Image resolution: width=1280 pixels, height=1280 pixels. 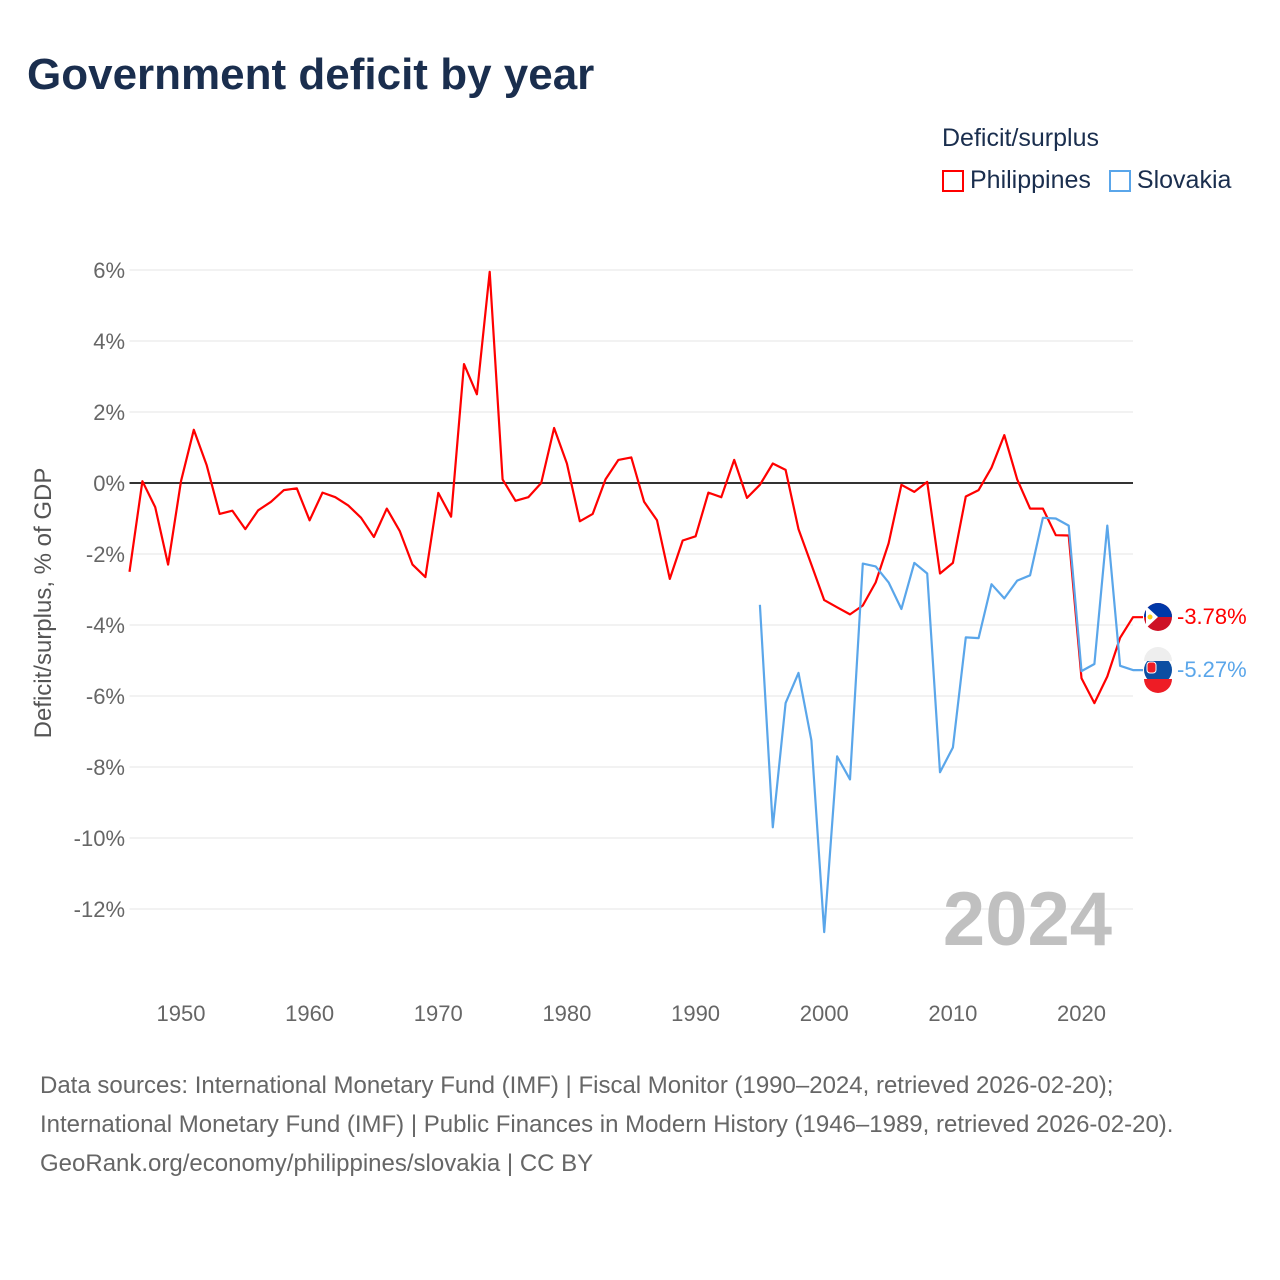 What do you see at coordinates (109, 341) in the screenshot?
I see `y-tick-label: 4%` at bounding box center [109, 341].